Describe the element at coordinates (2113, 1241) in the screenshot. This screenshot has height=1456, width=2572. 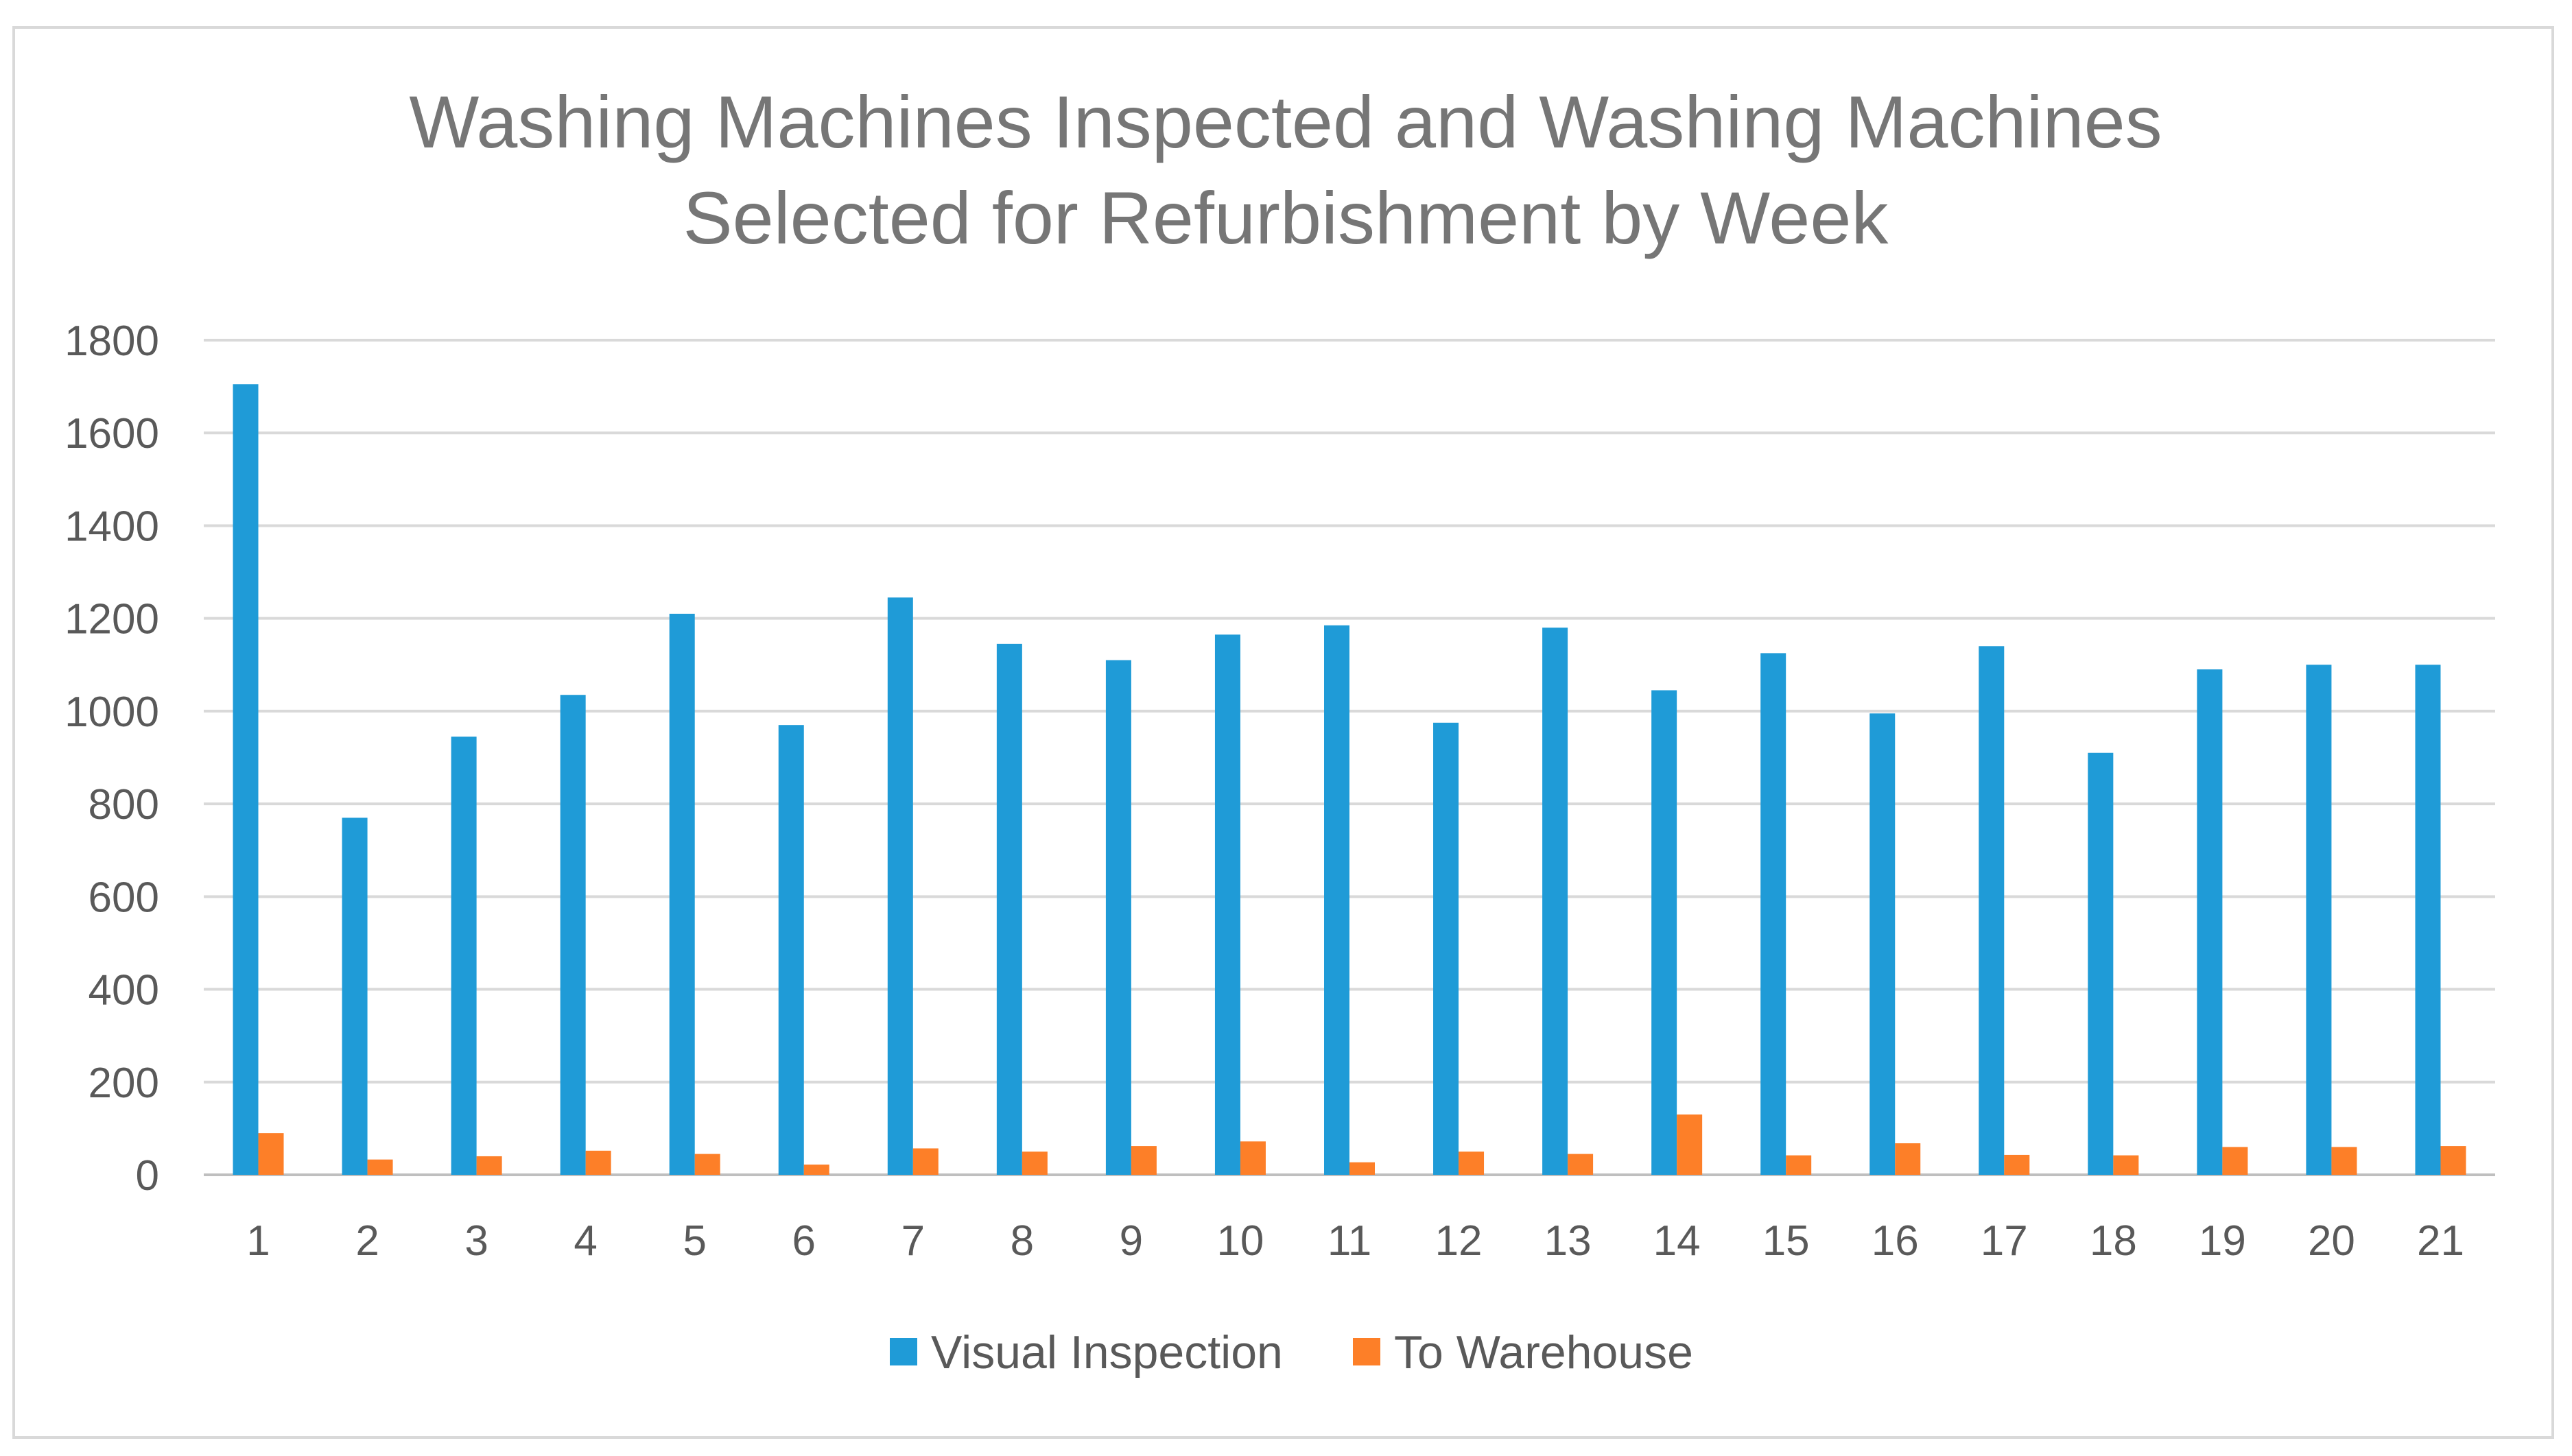
I see `x-tick-label: 18` at that location.